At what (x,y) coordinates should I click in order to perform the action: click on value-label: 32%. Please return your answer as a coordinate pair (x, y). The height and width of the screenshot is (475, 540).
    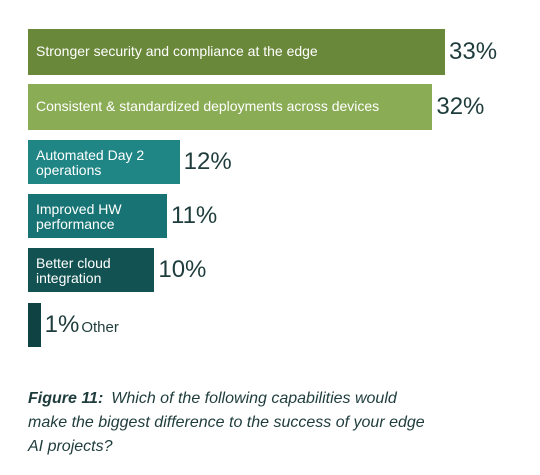
    Looking at the image, I should click on (460, 107).